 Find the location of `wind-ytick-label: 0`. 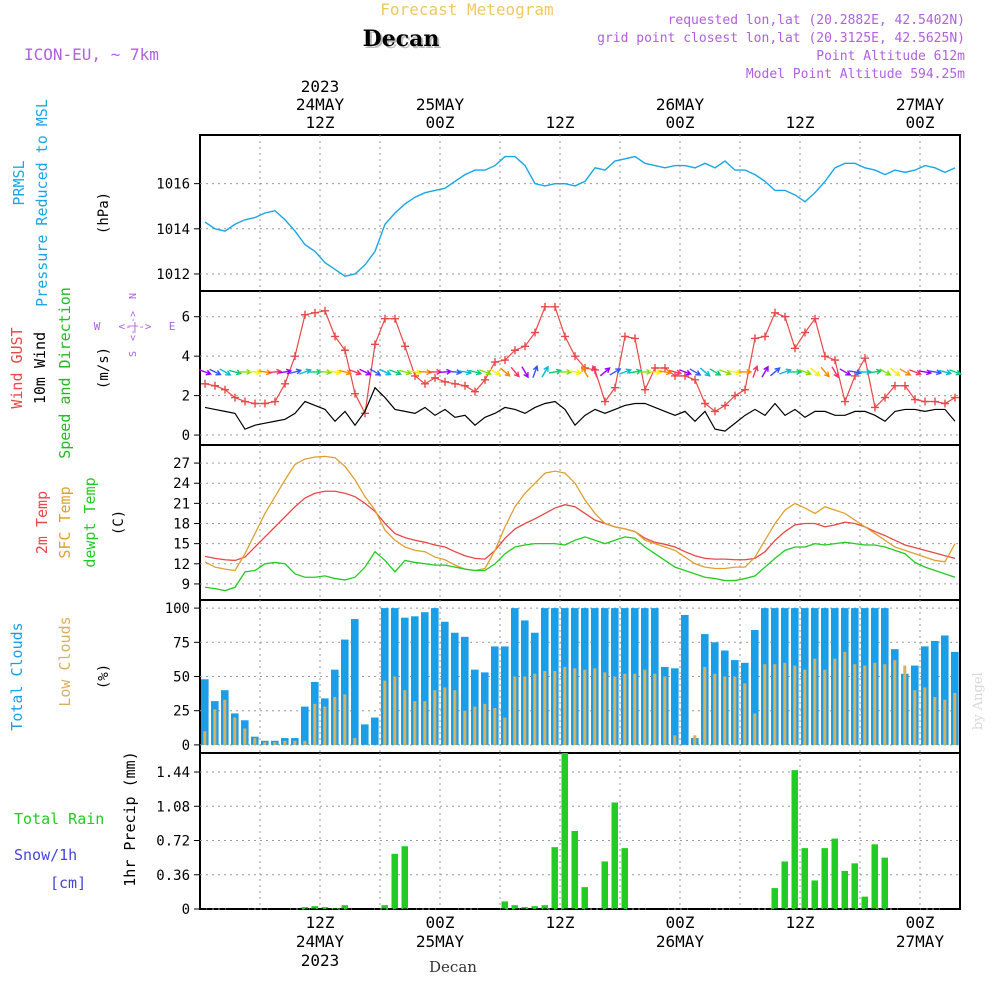

wind-ytick-label: 0 is located at coordinates (186, 436).